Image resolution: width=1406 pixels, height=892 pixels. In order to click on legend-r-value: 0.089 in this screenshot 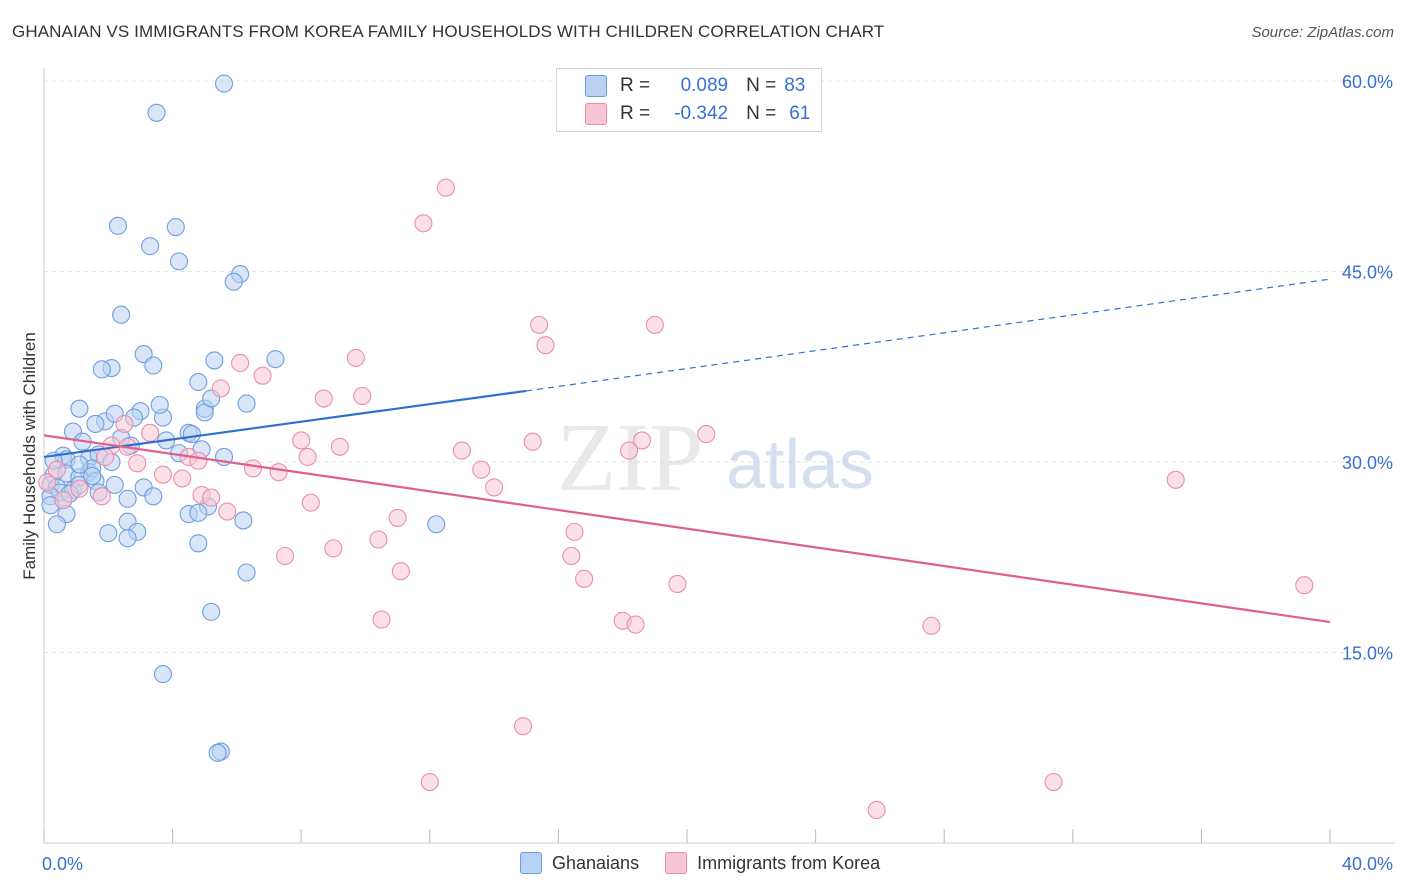, I will do `click(704, 85)`.